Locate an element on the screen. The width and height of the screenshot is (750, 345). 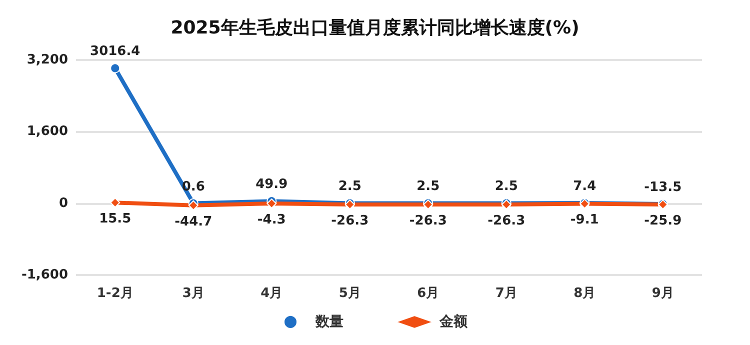
y-tick-label: 3,200 is located at coordinates (47, 60).